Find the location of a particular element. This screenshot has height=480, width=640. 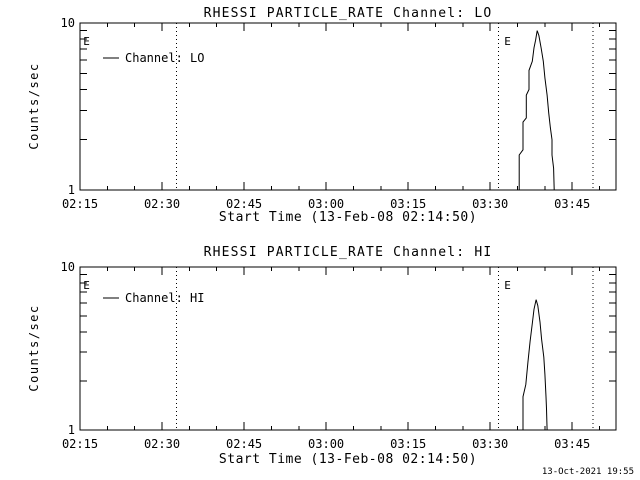

plot2-title: RHESSI PARTICLE_RATE Channel: HI is located at coordinates (348, 252).